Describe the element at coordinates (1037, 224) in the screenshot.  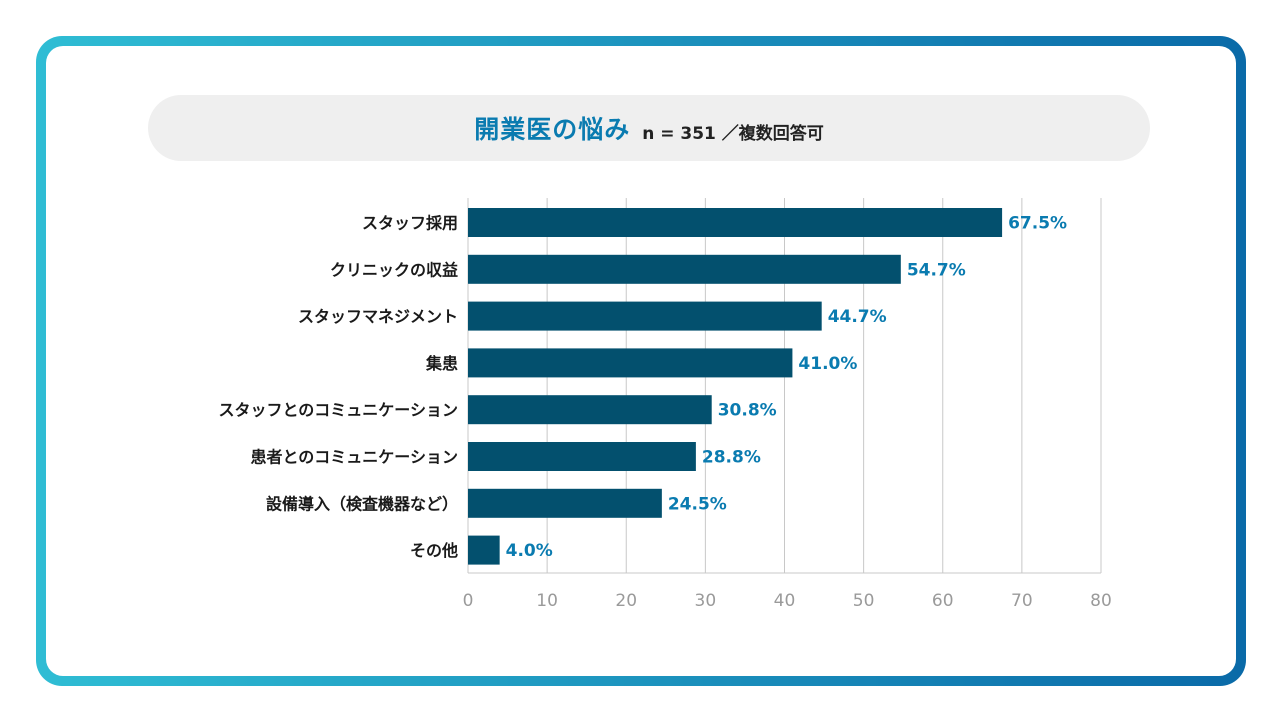
I see `value-label: 67.5%` at that location.